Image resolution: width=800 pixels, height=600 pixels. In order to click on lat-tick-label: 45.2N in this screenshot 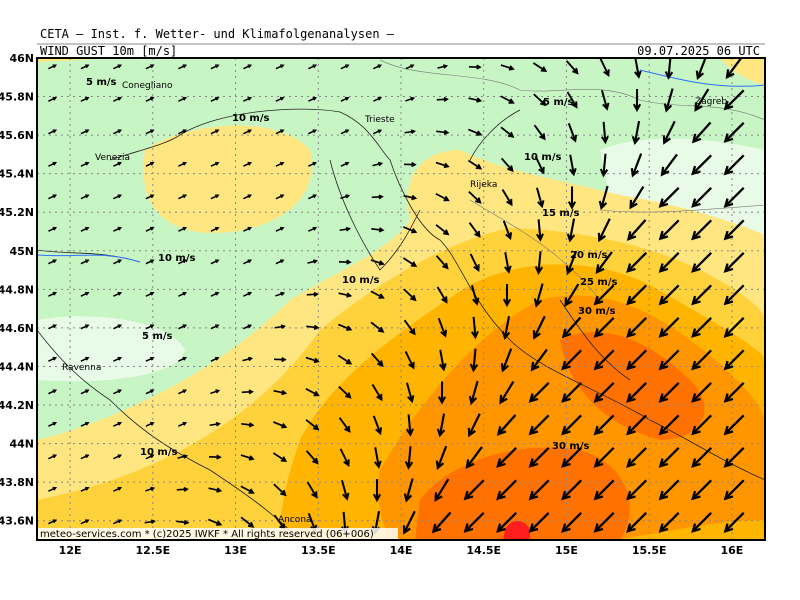, I will do `click(17, 212)`.